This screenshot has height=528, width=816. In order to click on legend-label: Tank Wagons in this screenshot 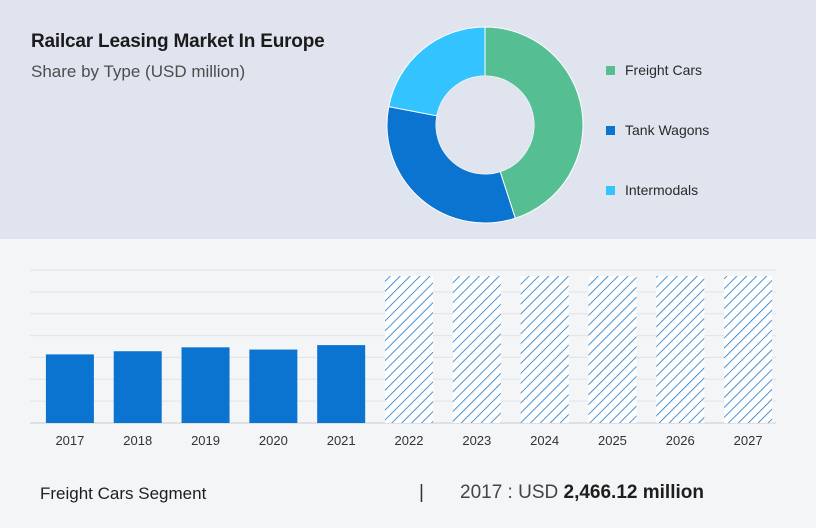, I will do `click(667, 130)`.